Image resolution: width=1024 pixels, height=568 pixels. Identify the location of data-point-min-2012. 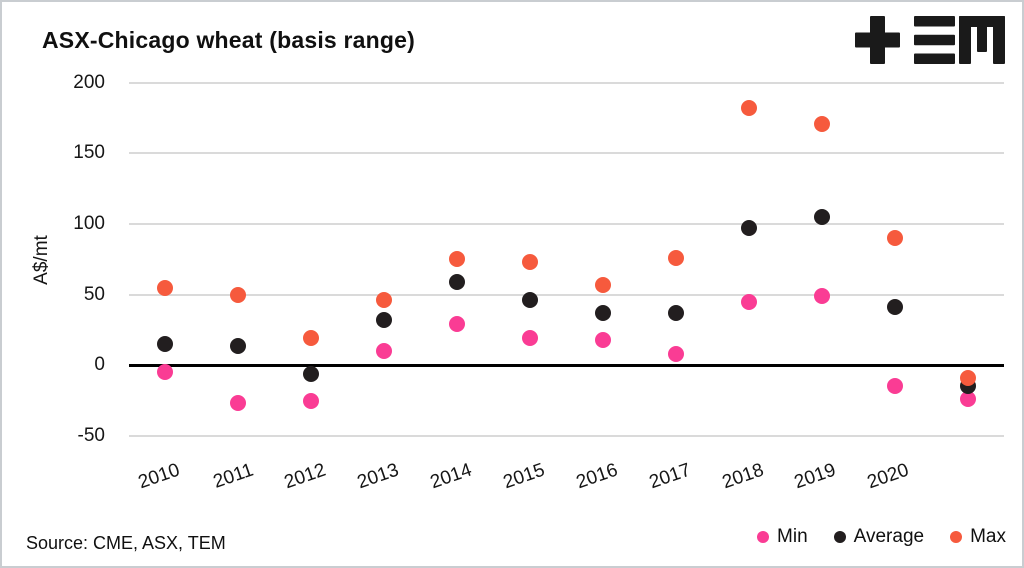
(311, 400).